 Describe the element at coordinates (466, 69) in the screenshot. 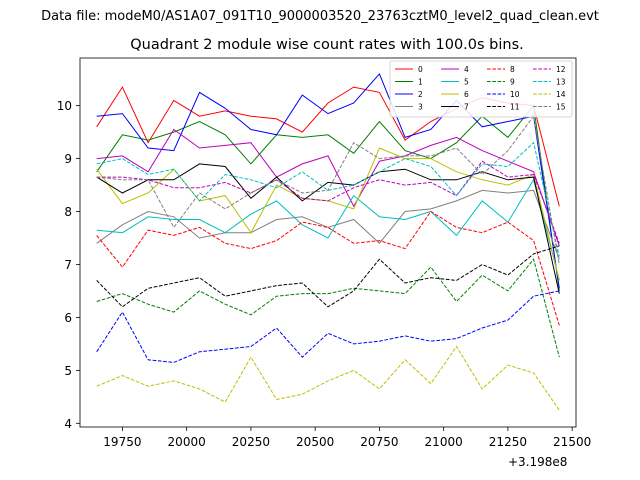

I see `legend-label-4: 4` at that location.